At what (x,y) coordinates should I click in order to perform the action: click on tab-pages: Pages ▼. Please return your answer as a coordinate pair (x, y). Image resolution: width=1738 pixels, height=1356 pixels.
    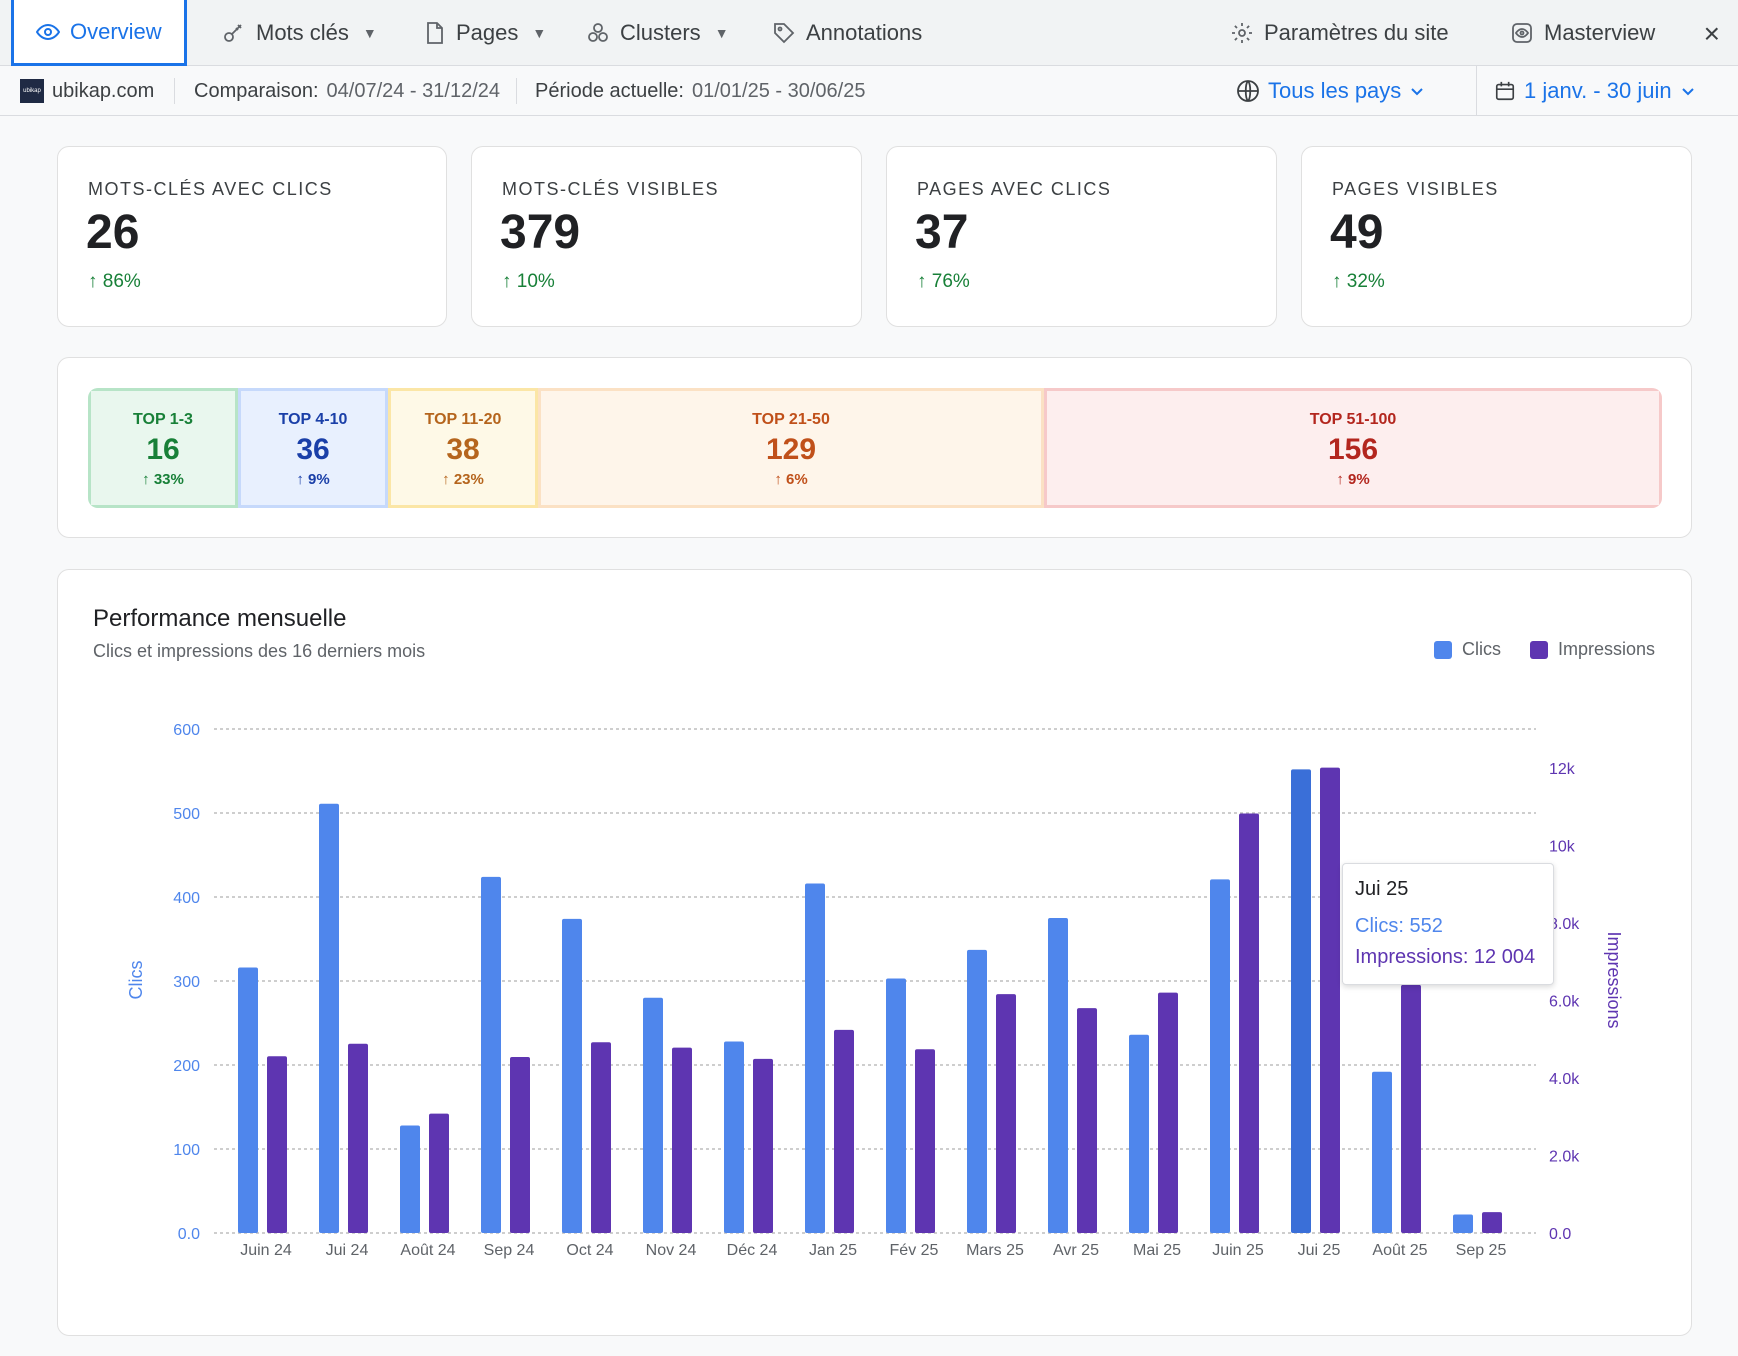
    Looking at the image, I should click on (484, 33).